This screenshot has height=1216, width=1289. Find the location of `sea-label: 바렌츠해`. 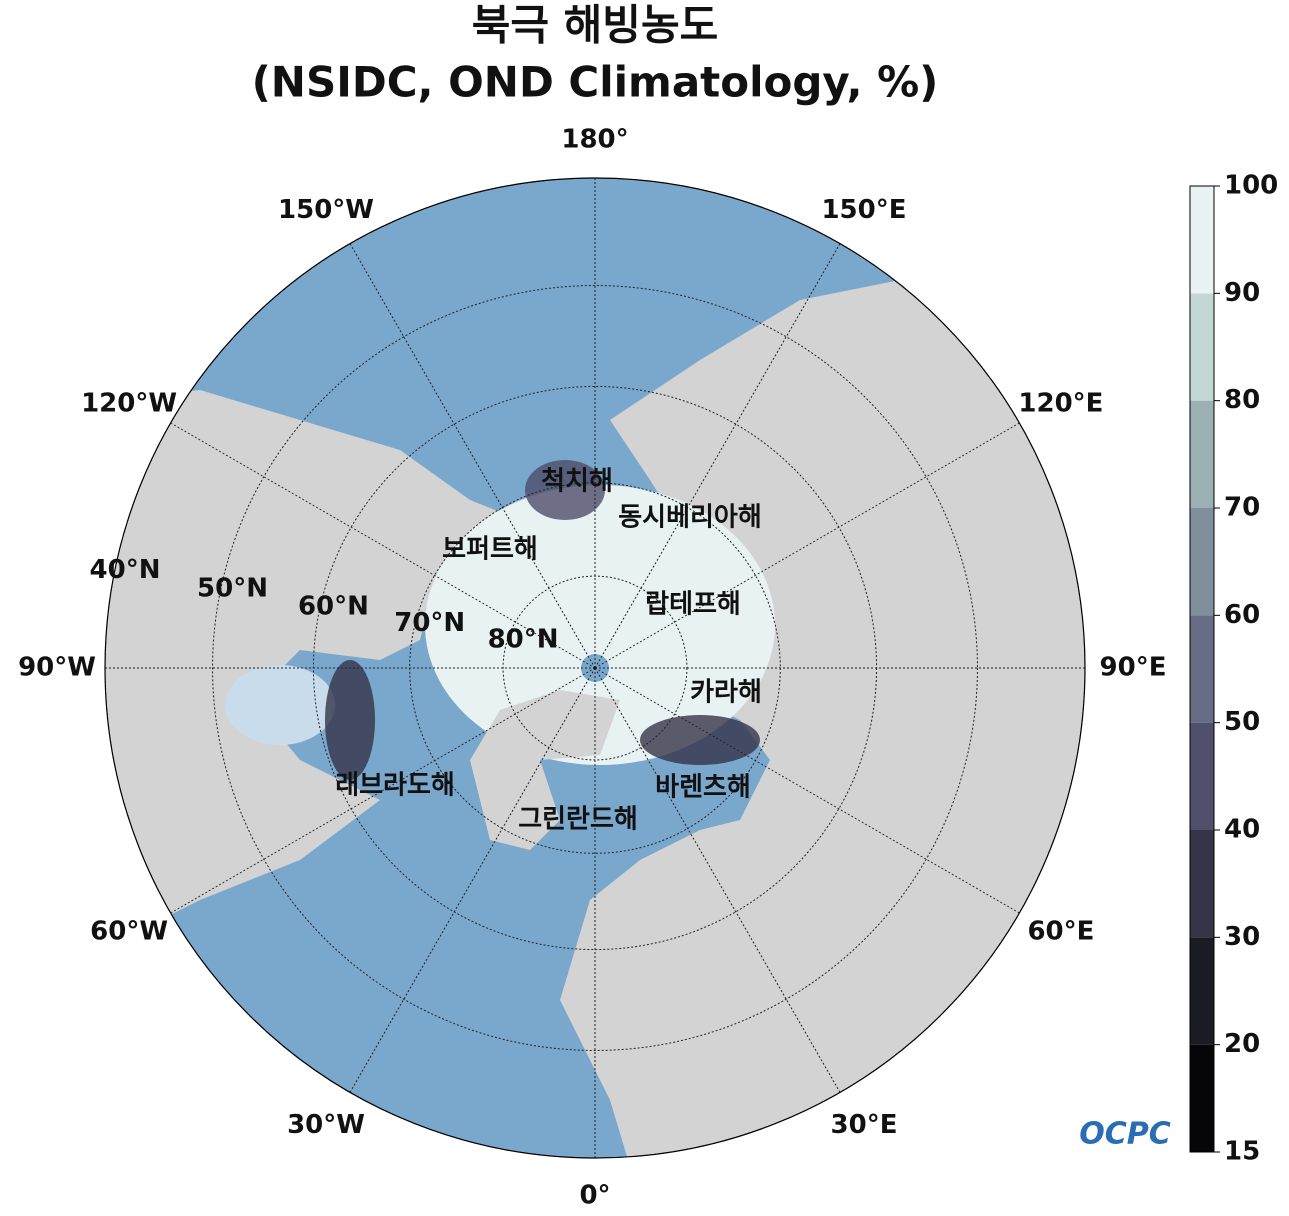

sea-label: 바렌츠해 is located at coordinates (703, 788).